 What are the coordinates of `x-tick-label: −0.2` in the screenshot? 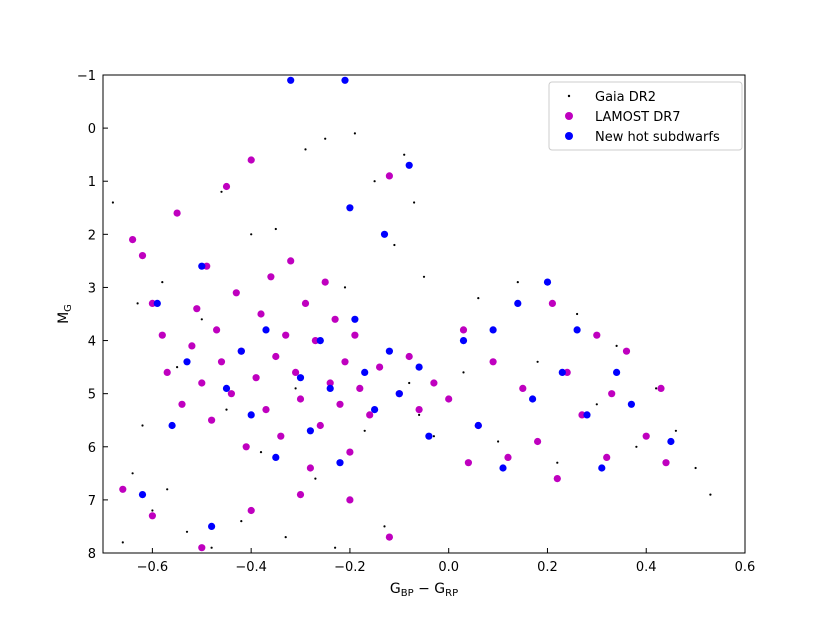 It's located at (350, 567).